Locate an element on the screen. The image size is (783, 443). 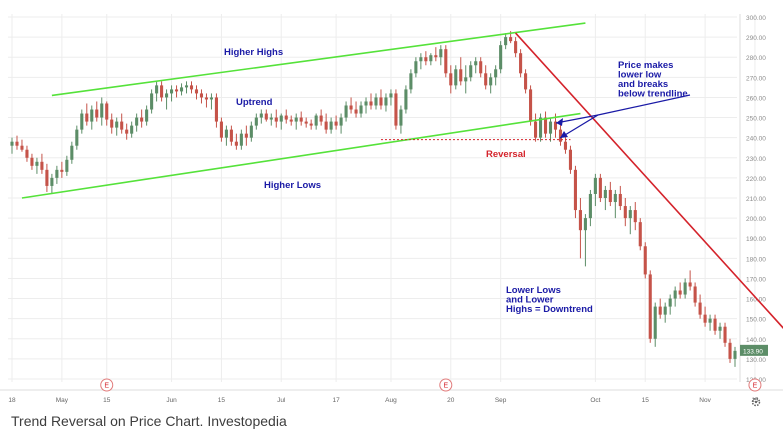
x-tick-label: 20 is located at coordinates (451, 400).